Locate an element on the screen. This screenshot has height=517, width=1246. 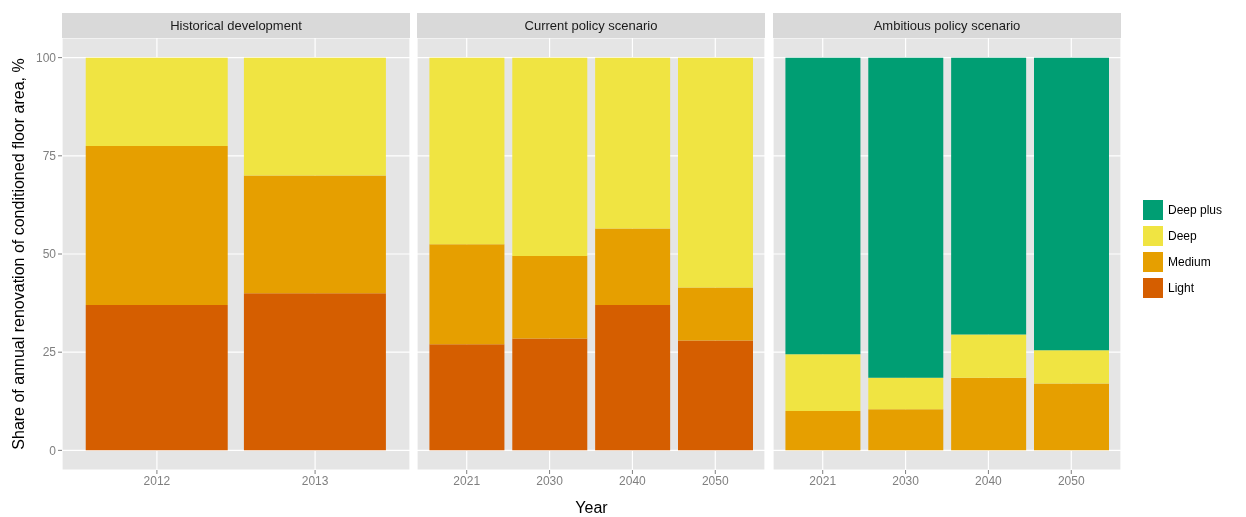
x-tick-label: 2012 is located at coordinates (157, 480).